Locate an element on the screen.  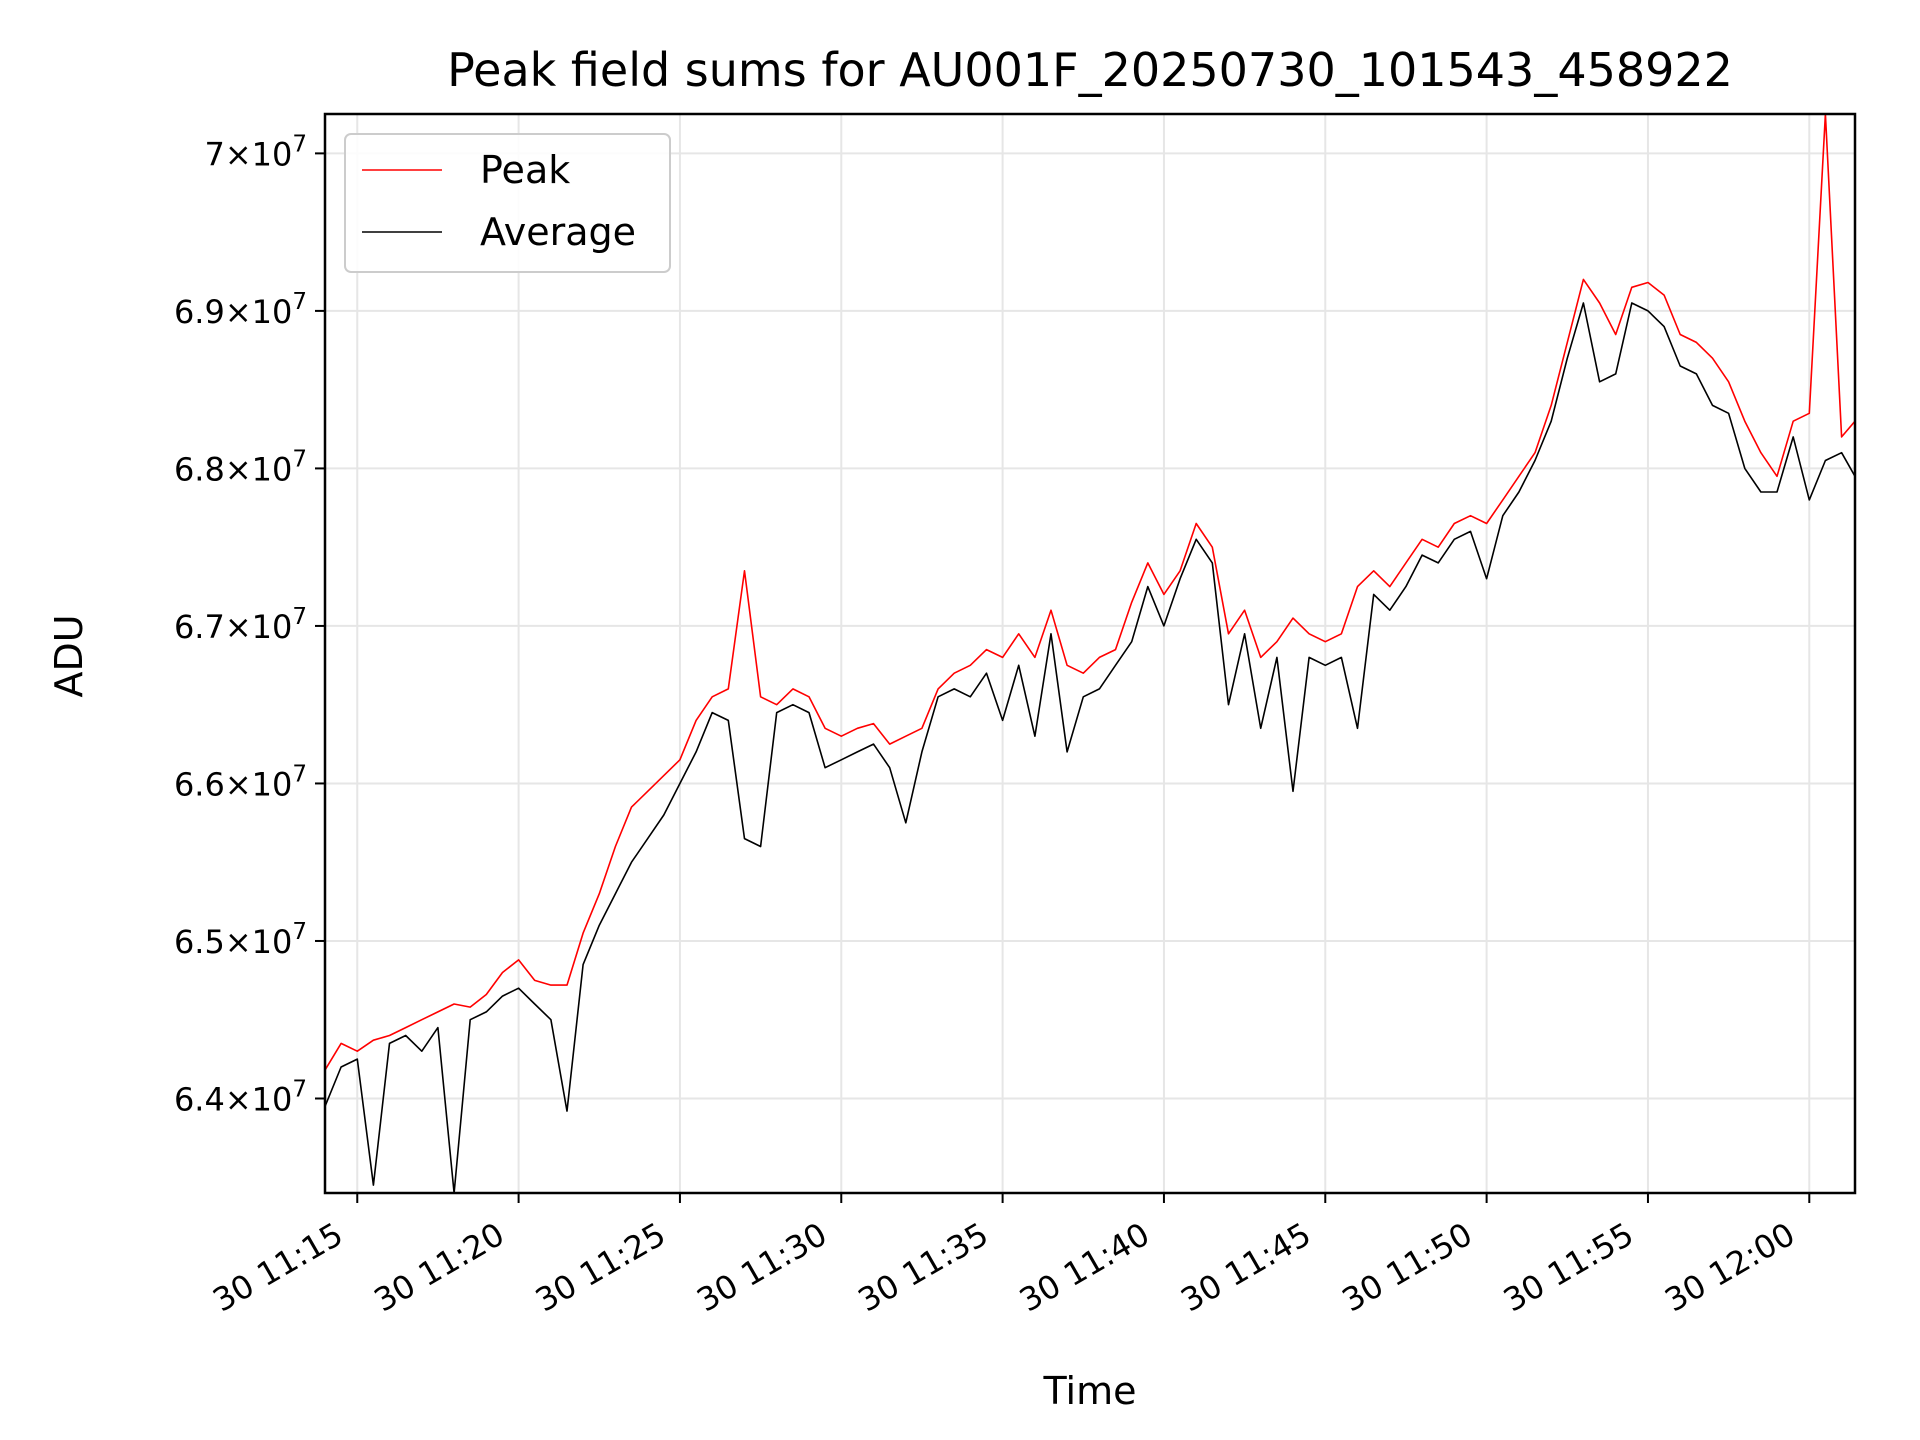
y-axis-label: ADU is located at coordinates (69, 655).